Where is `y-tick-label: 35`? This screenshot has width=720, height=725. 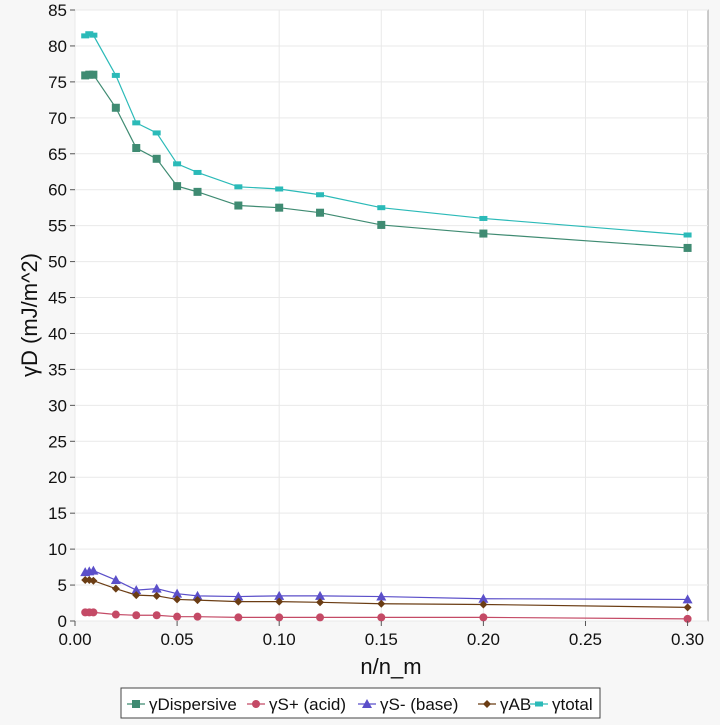
y-tick-label: 35 is located at coordinates (57, 369).